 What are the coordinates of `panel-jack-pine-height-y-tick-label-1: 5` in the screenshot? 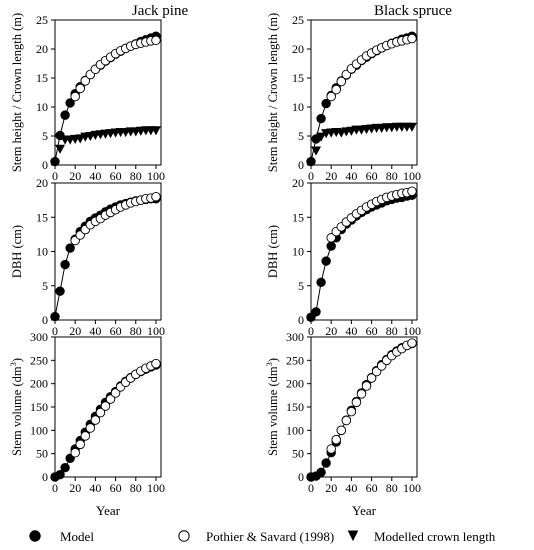 It's located at (45, 136).